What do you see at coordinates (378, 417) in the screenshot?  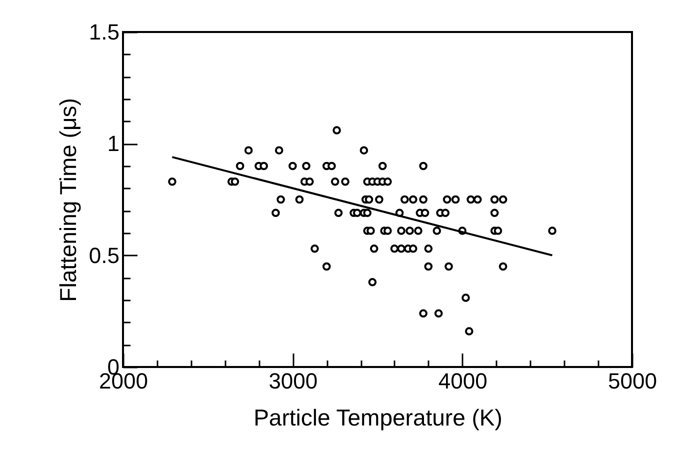 I see `x-axis-title: Particle Temperature (K)` at bounding box center [378, 417].